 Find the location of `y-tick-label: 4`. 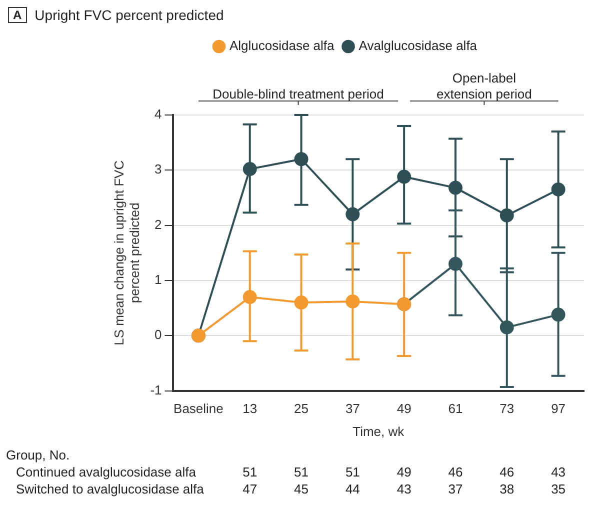

y-tick-label: 4 is located at coordinates (158, 114).